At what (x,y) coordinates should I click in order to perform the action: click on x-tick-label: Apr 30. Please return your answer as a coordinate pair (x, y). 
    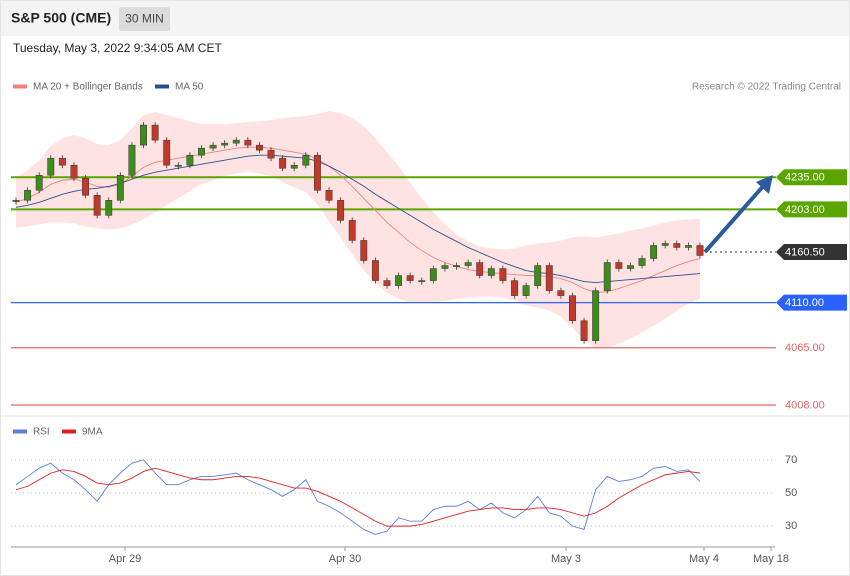
    Looking at the image, I should click on (345, 559).